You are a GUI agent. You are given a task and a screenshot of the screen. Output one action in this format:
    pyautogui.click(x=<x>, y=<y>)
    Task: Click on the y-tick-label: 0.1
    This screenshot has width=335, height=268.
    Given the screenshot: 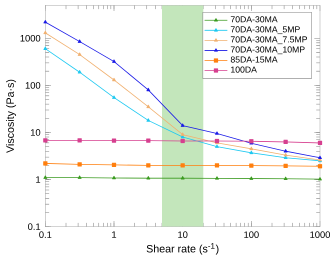 What is the action you would take?
    pyautogui.click(x=34, y=226)
    